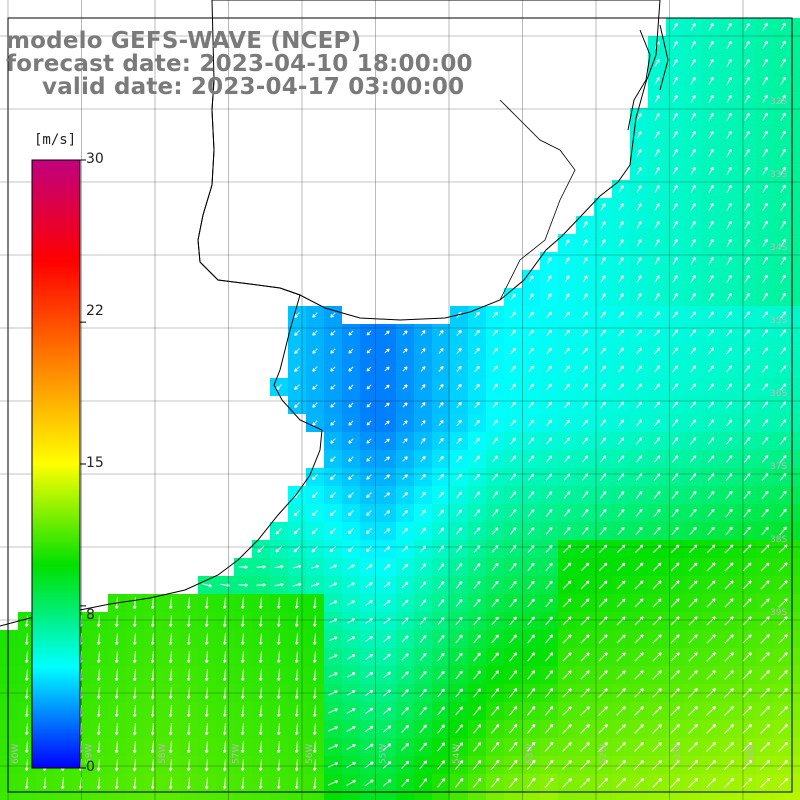  What do you see at coordinates (95, 463) in the screenshot?
I see `colorbar-tick-label: 15` at bounding box center [95, 463].